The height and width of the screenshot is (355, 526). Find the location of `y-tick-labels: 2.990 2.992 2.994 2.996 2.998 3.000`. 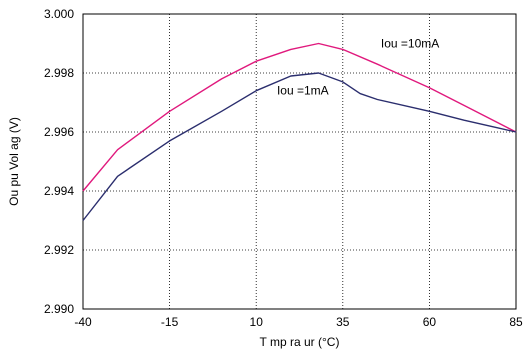

y-tick-labels: 2.990 2.992 2.994 2.996 2.998 3.000 is located at coordinates (59, 161).